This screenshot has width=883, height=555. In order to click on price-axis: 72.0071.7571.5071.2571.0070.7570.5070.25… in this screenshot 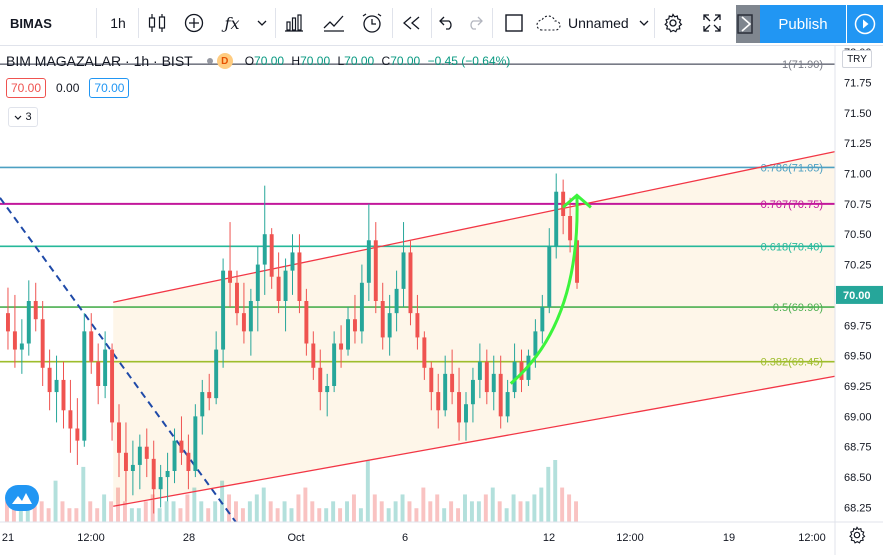, I will do `click(858, 284)`.